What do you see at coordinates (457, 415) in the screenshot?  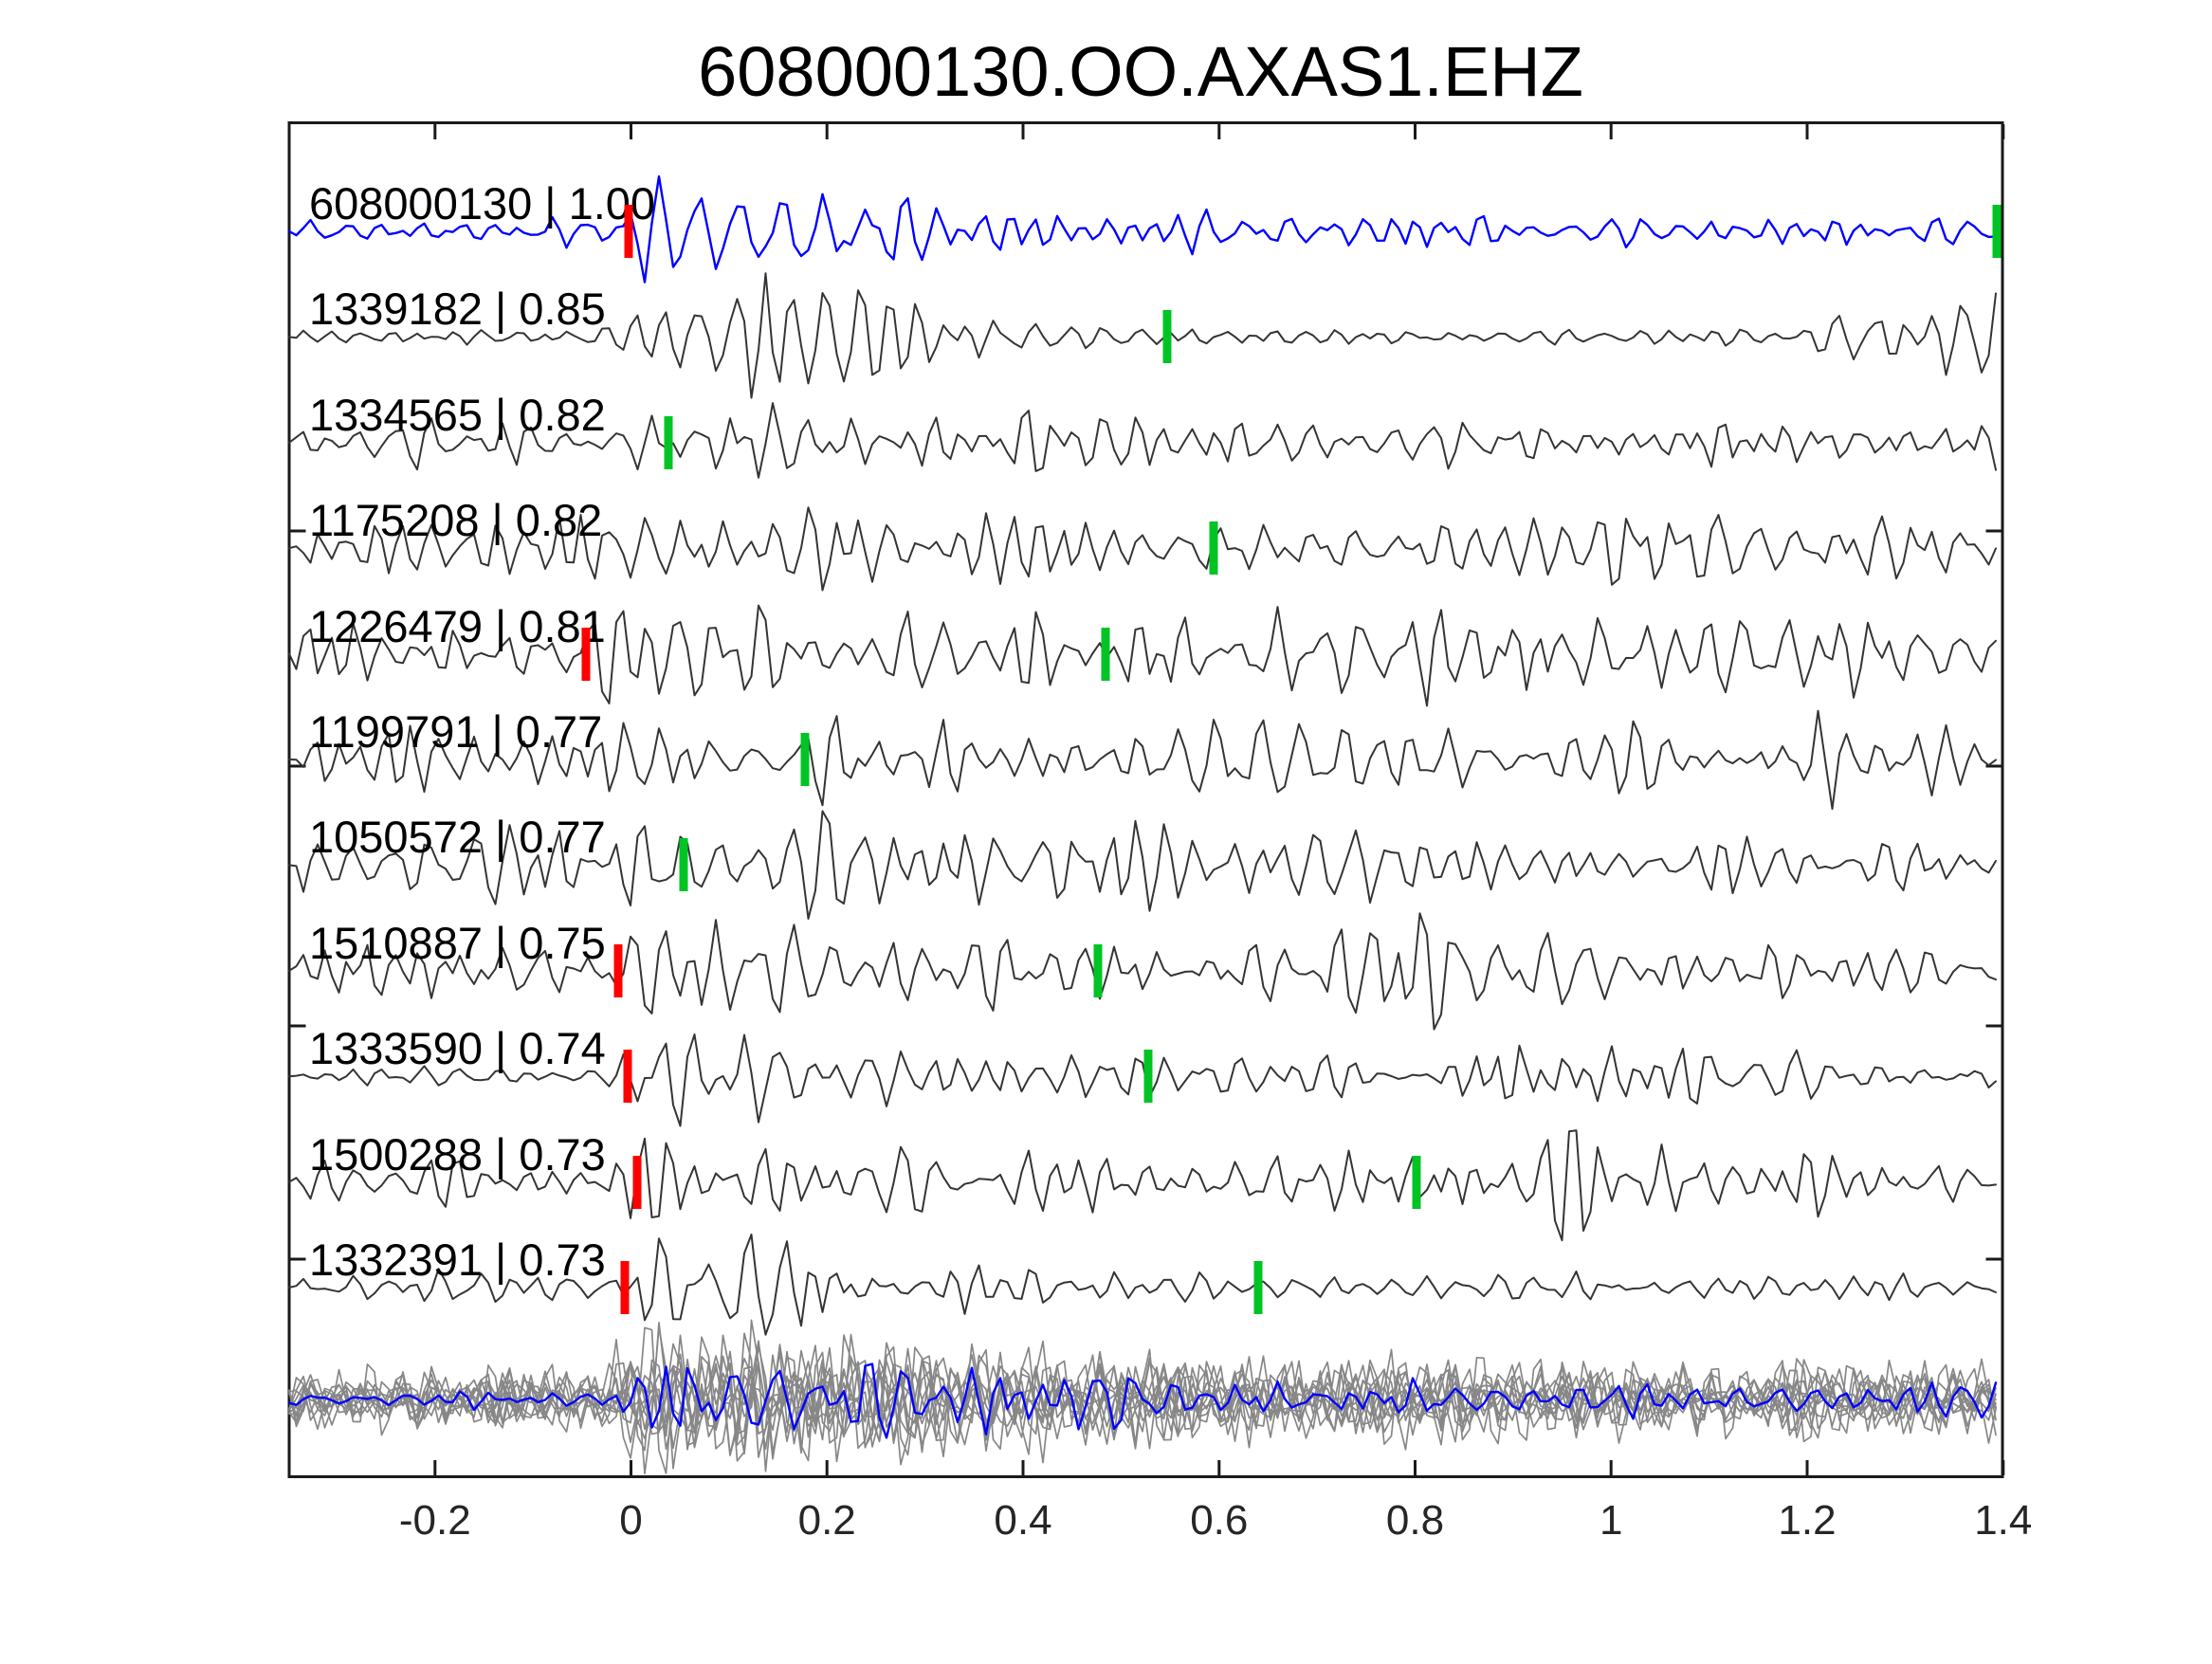 I see `svg-text: 1334565 | 0.82` at bounding box center [457, 415].